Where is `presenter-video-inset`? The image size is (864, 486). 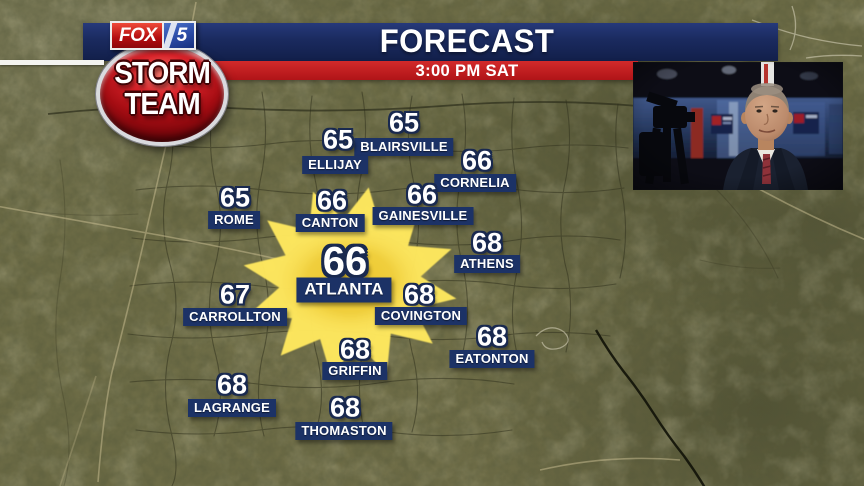 presenter-video-inset is located at coordinates (738, 126).